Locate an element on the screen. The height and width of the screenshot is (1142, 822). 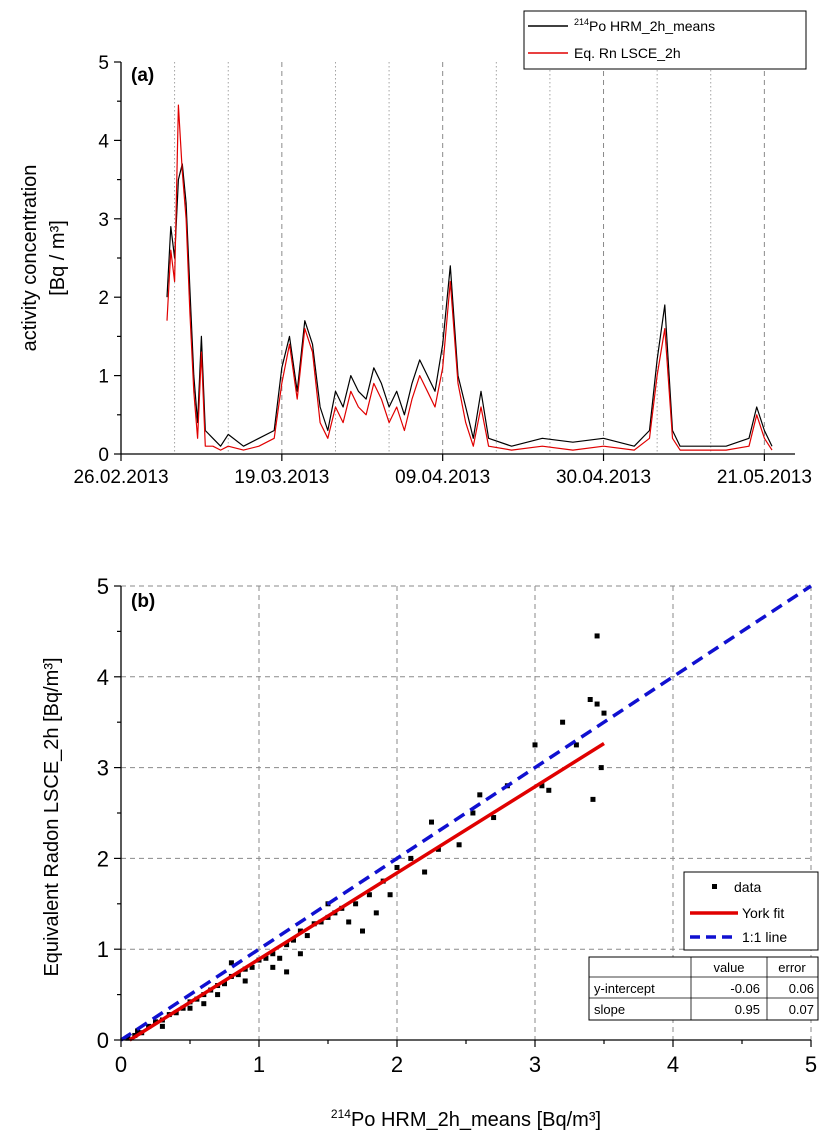
panel-b-y-ticks: 0 1 2 3 4 5 is located at coordinates (109, 813).